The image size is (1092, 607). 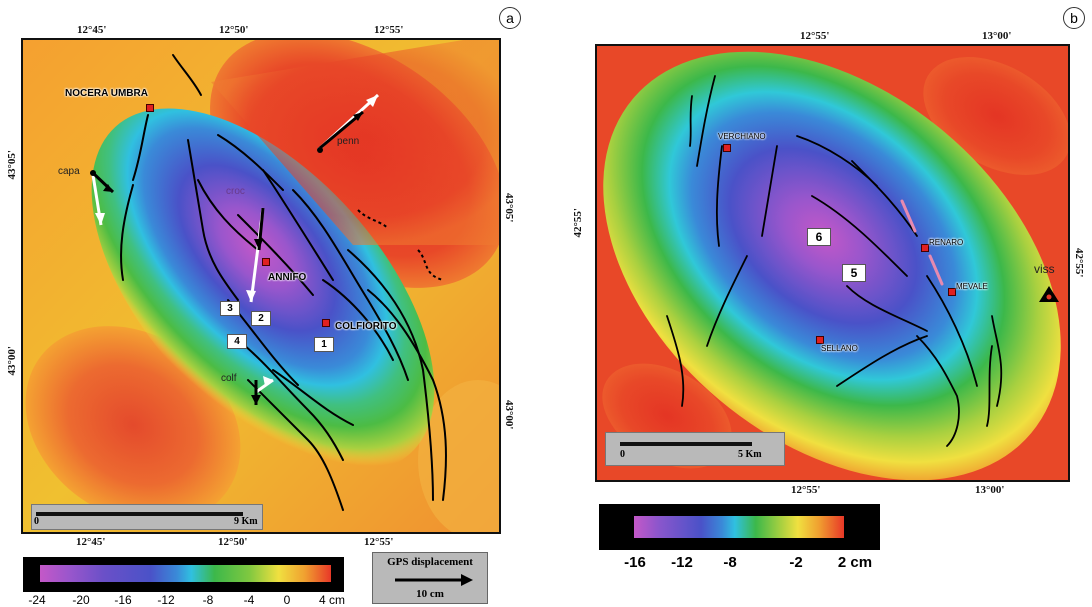 I want to click on gps-site-capa: capa, so click(x=69, y=171).